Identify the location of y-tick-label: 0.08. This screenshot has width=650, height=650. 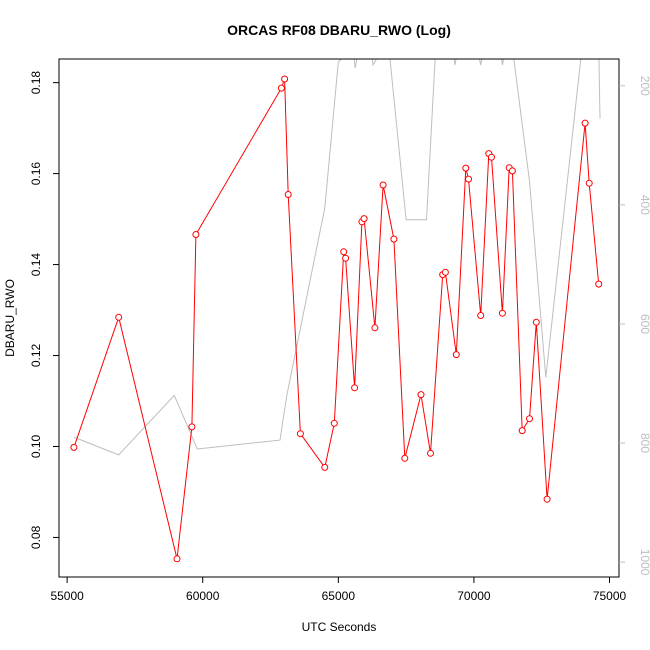
(36, 537).